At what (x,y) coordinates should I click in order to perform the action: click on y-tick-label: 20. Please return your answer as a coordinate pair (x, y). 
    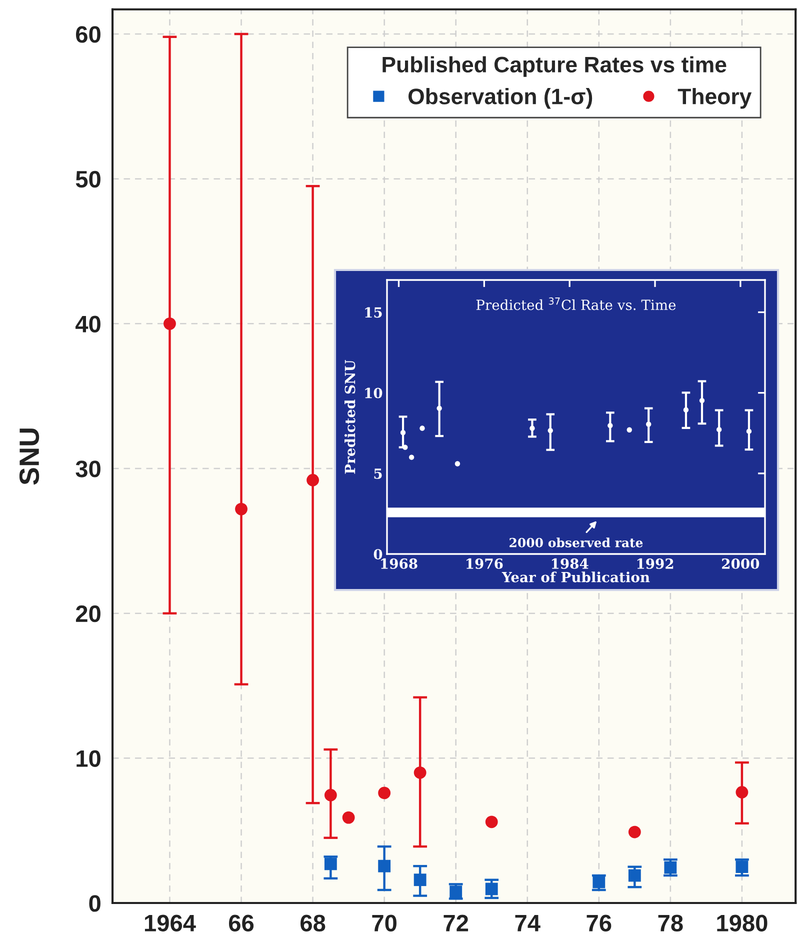
    Looking at the image, I should click on (88, 613).